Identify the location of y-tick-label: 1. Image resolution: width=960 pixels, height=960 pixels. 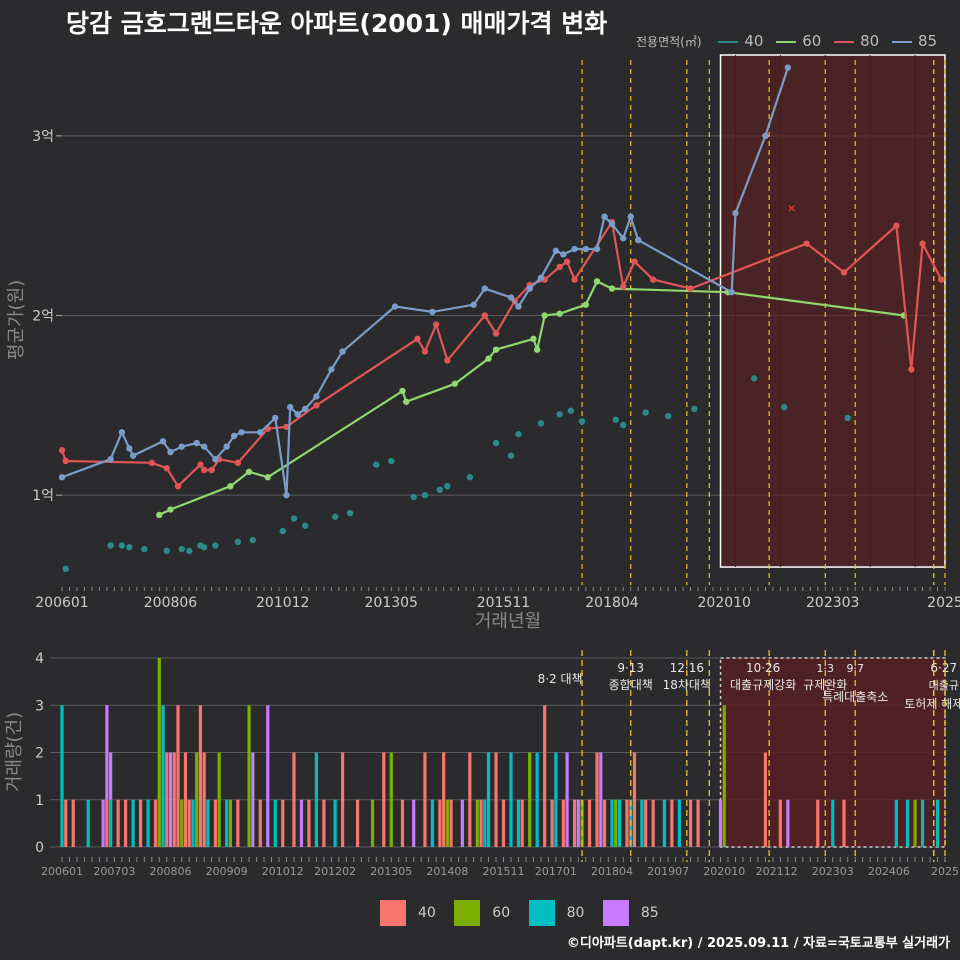
(39, 801).